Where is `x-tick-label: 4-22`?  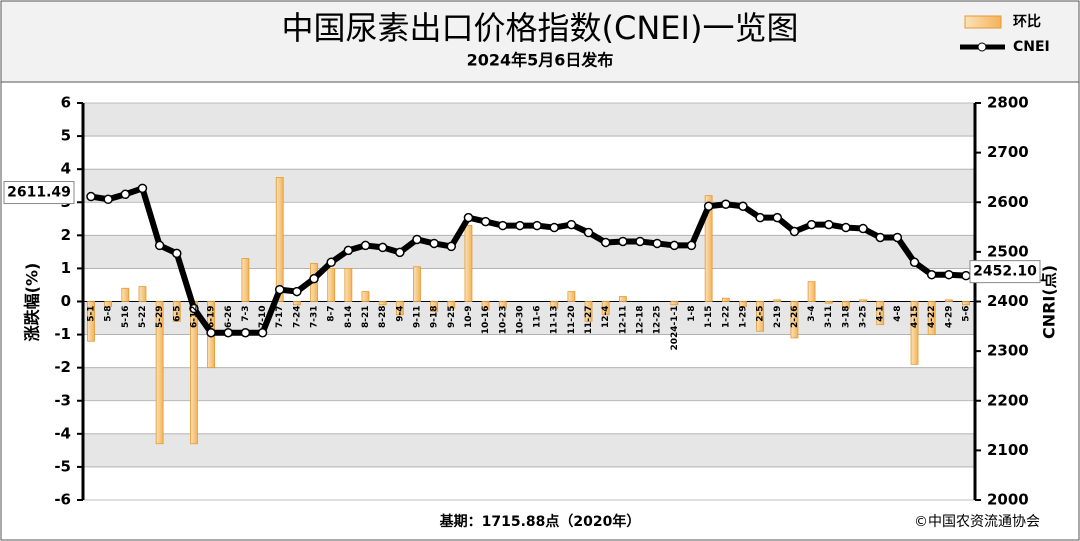
x-tick-label: 4-22 is located at coordinates (932, 317).